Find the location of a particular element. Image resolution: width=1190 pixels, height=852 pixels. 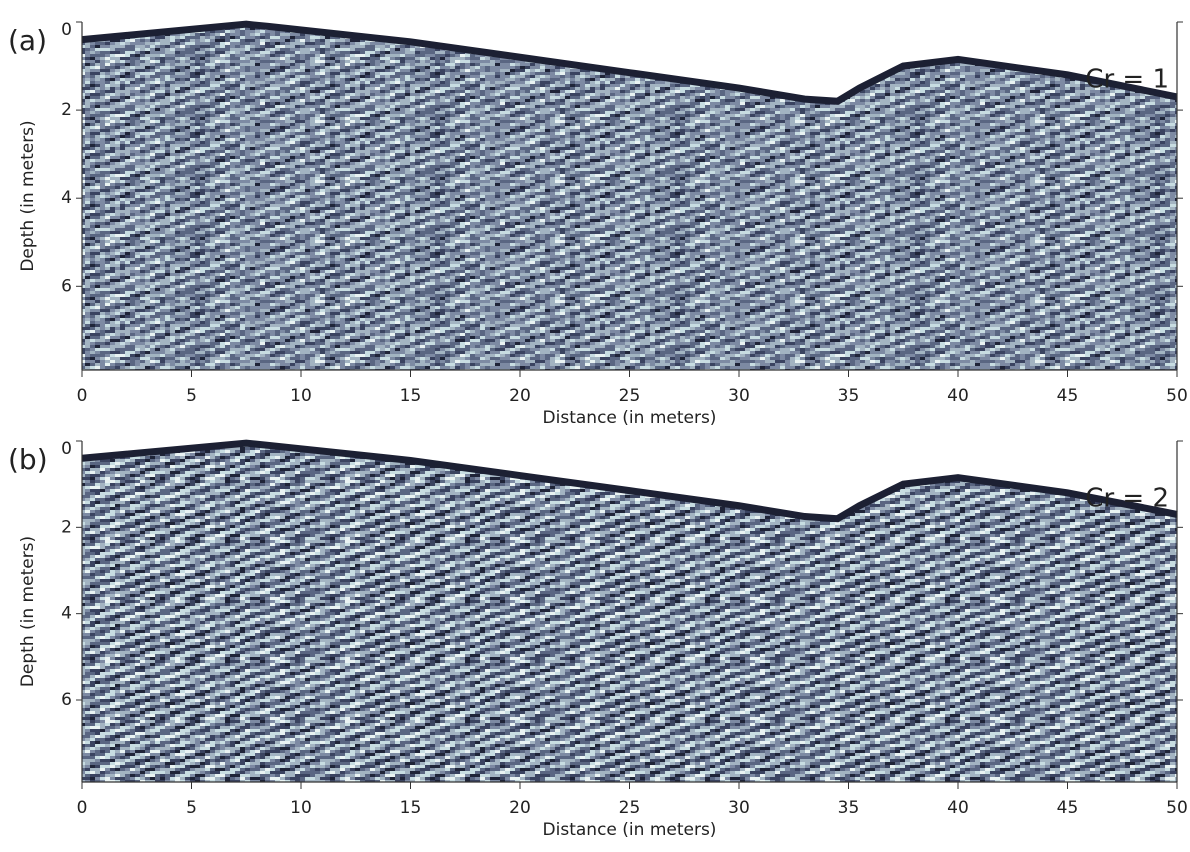

annotation: Cr = 1 is located at coordinates (1127, 80).